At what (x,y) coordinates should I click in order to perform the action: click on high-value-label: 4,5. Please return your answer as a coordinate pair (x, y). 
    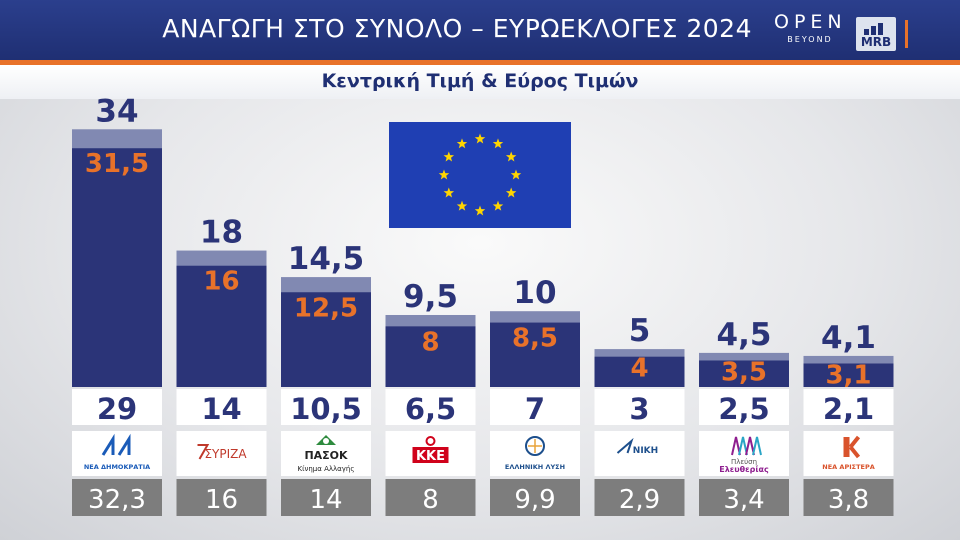
    Looking at the image, I should click on (744, 335).